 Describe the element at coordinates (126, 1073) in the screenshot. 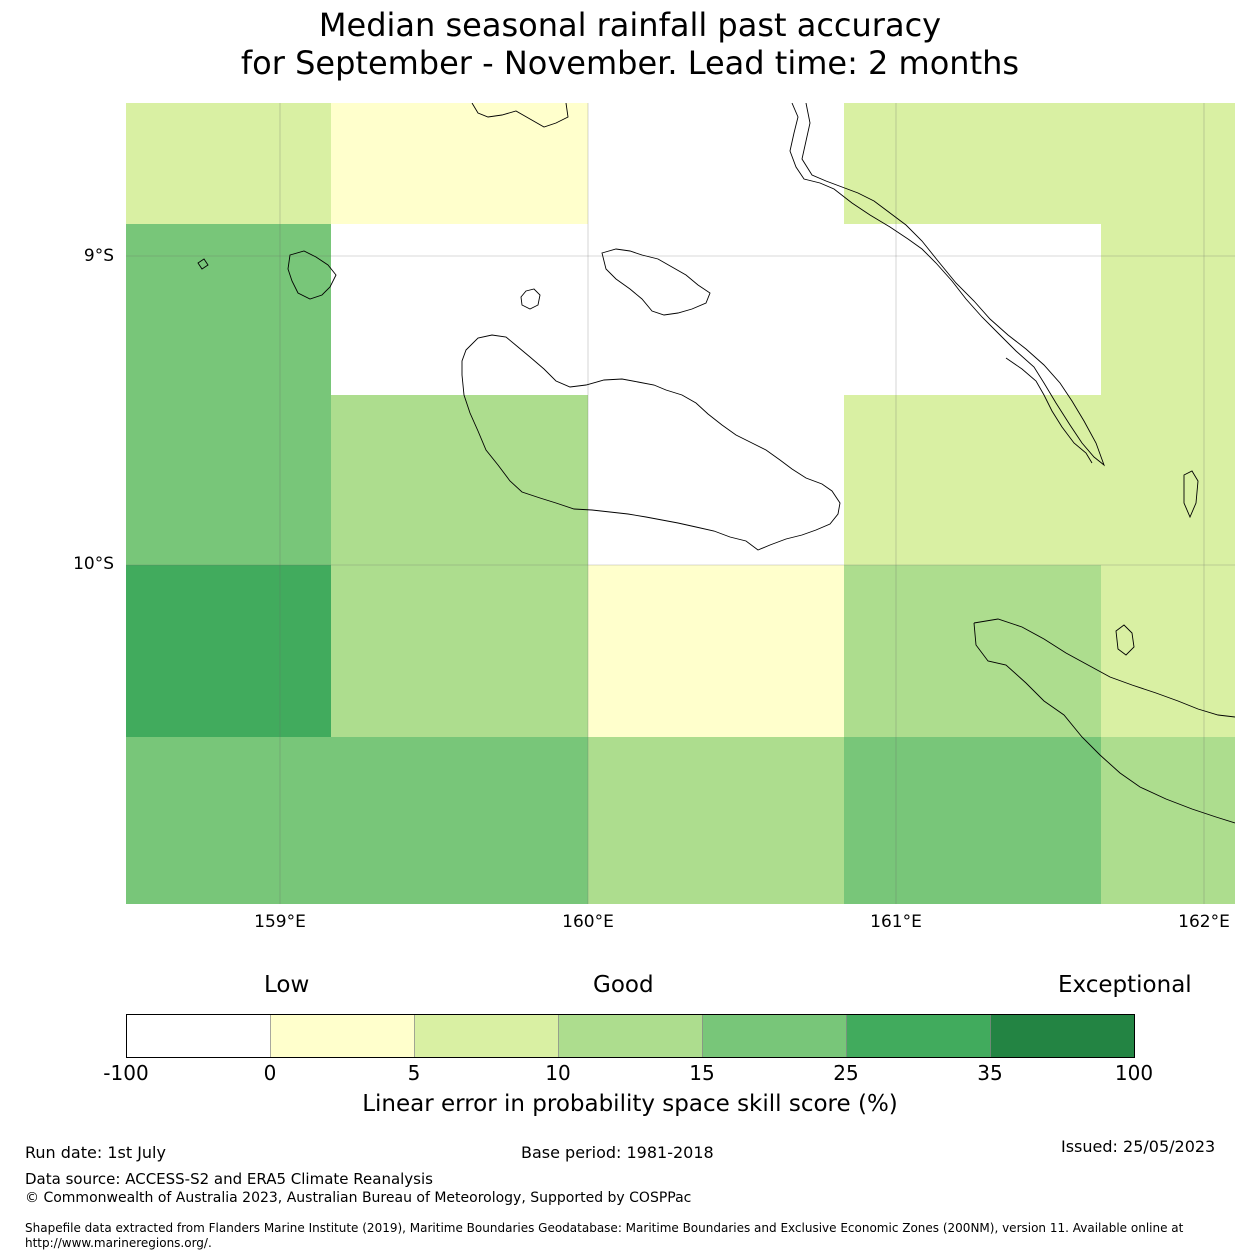

I see `colorbar-tick: -100` at that location.